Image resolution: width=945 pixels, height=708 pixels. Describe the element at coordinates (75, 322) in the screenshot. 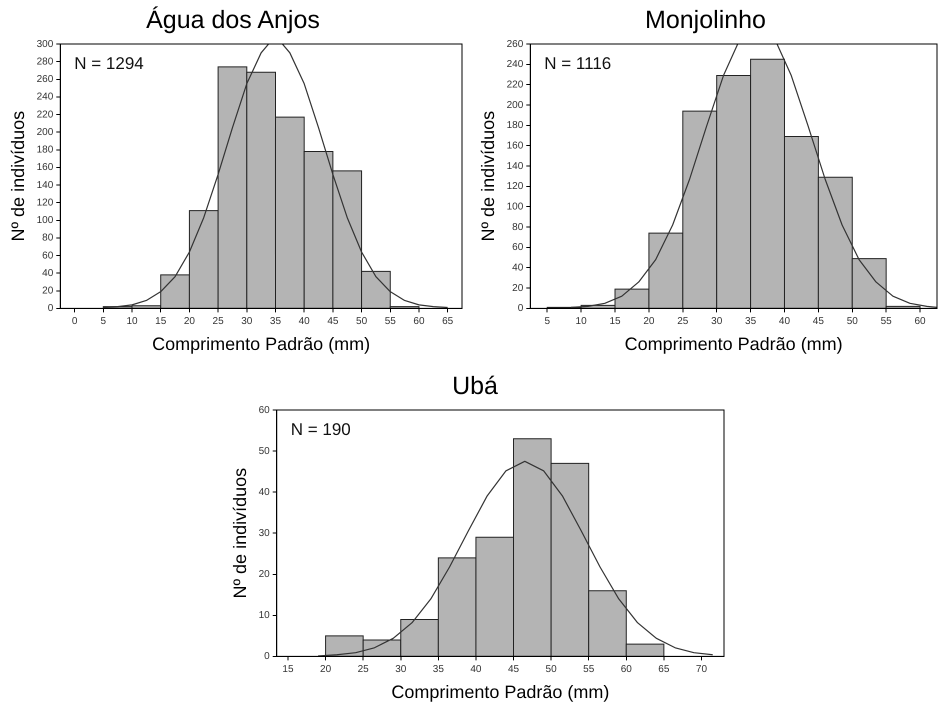

I see `x-tick-label: 0` at that location.